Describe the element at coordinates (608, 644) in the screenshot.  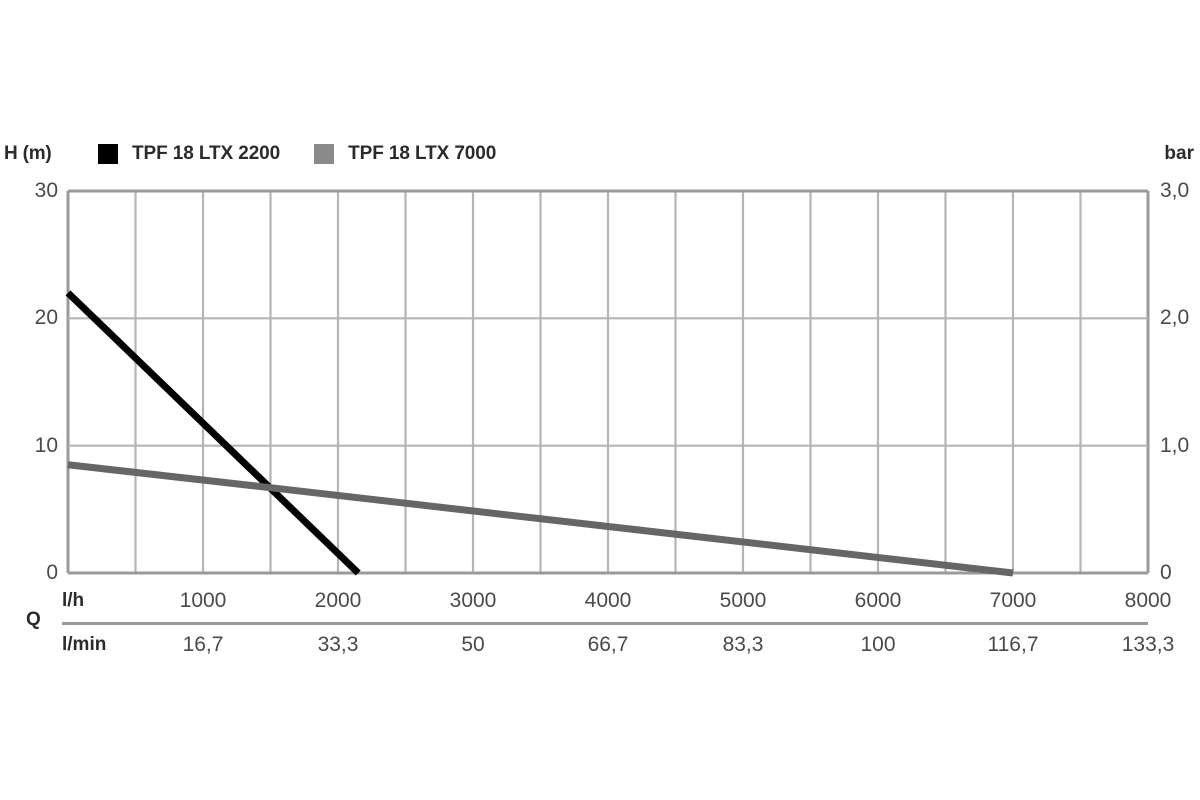
I see `x-axis-tick-label-lmin: 66,7` at that location.